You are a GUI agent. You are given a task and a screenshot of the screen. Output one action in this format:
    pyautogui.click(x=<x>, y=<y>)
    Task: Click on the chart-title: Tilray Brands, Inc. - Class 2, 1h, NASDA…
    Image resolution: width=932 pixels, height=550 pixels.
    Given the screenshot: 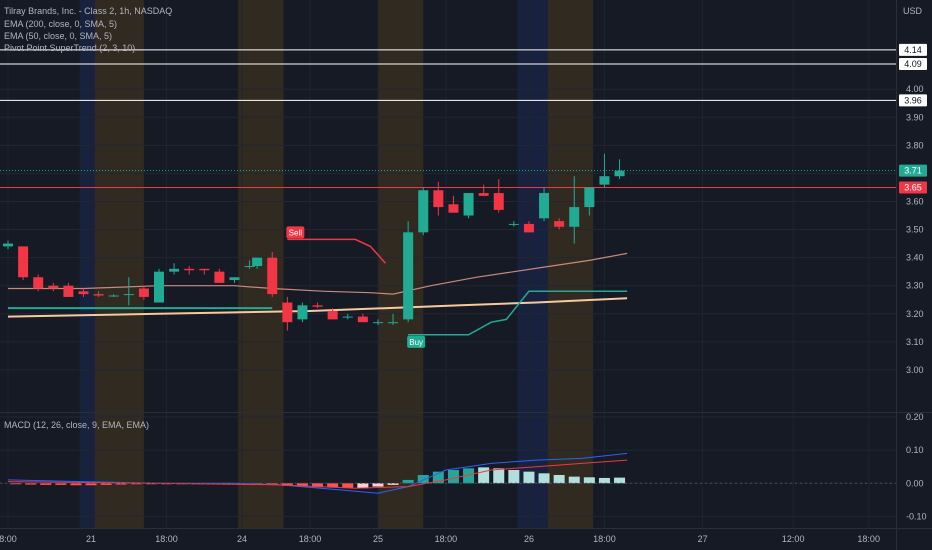 What is the action you would take?
    pyautogui.click(x=88, y=11)
    